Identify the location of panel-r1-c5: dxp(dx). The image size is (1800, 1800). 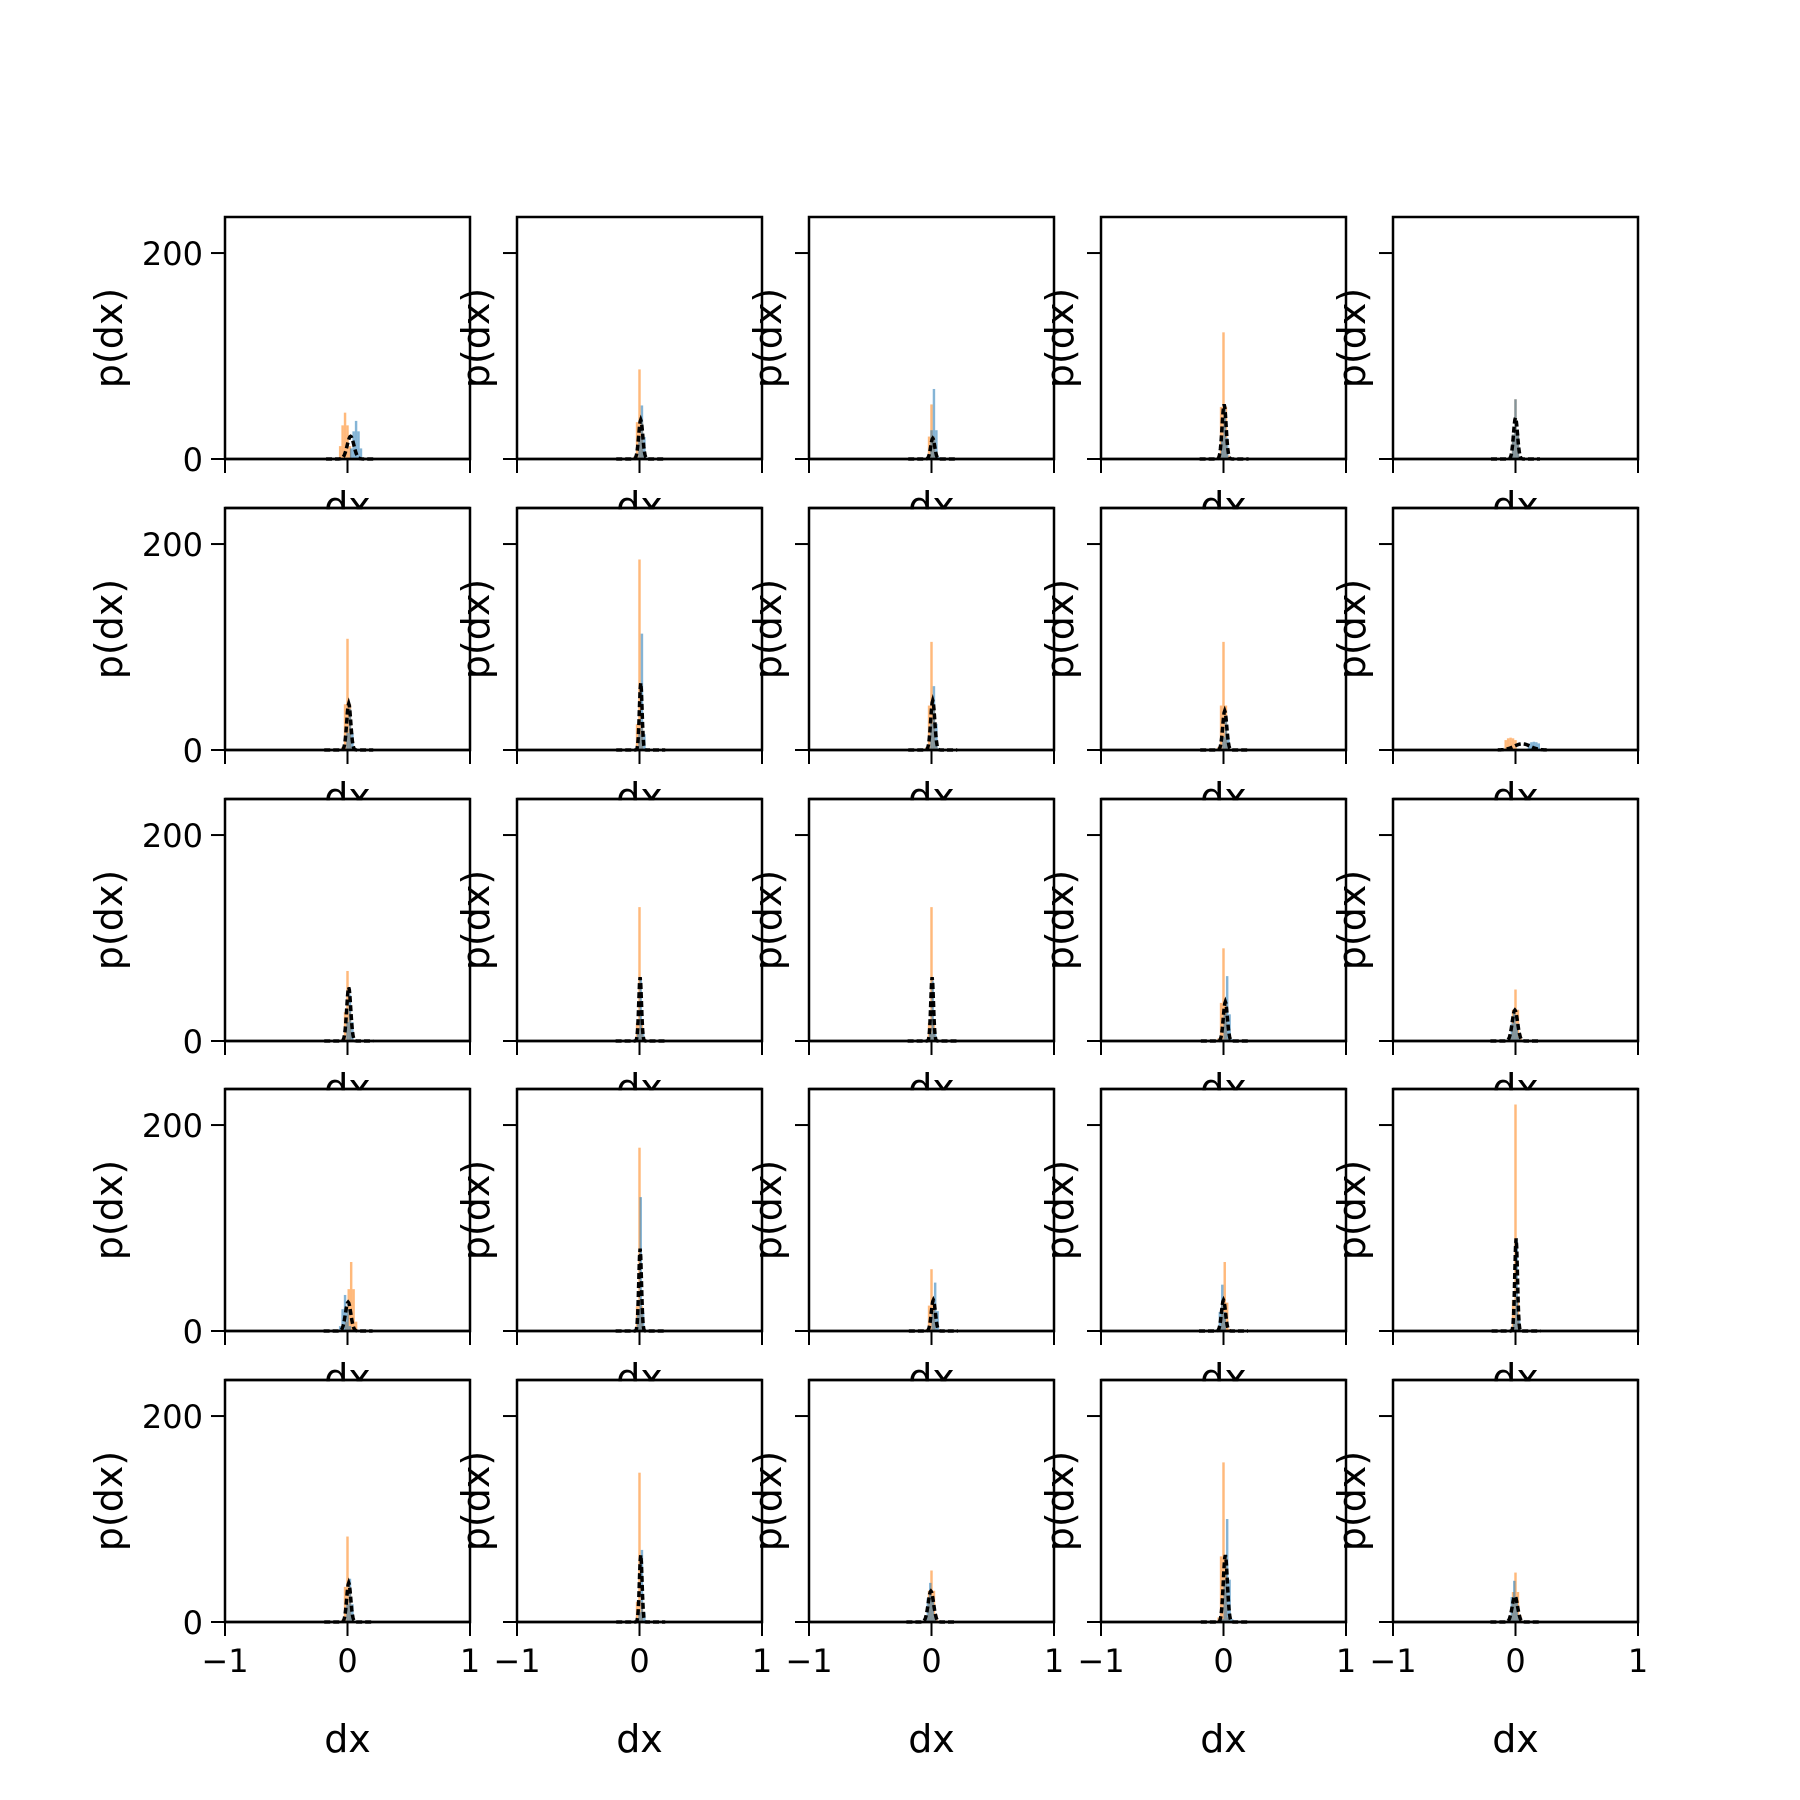
(1485, 371).